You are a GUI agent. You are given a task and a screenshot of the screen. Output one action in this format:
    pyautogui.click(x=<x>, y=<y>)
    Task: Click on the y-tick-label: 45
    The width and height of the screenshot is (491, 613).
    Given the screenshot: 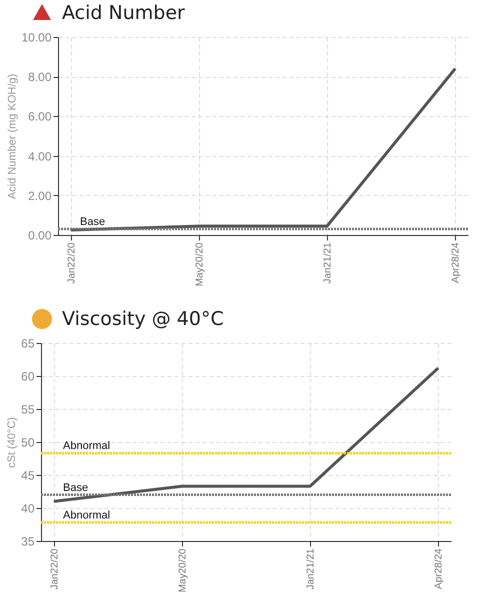 What is the action you would take?
    pyautogui.click(x=28, y=475)
    